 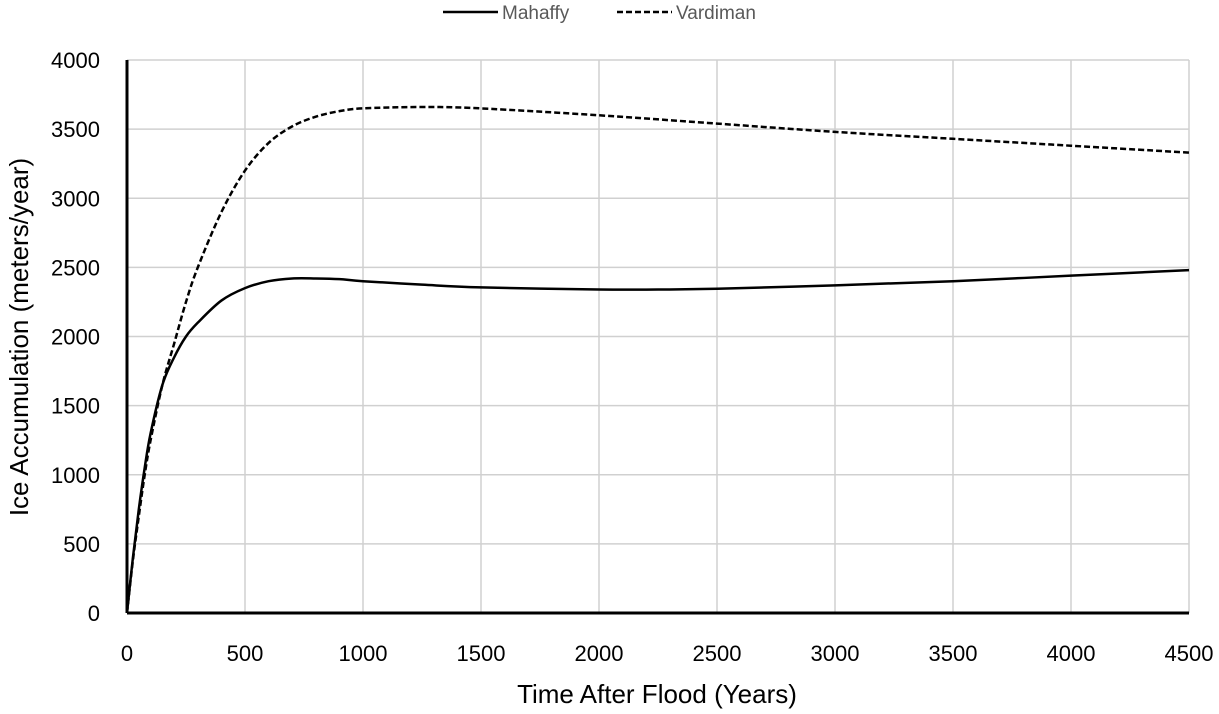 What do you see at coordinates (657, 694) in the screenshot?
I see `x-axis-title: Time After Flood (Years)` at bounding box center [657, 694].